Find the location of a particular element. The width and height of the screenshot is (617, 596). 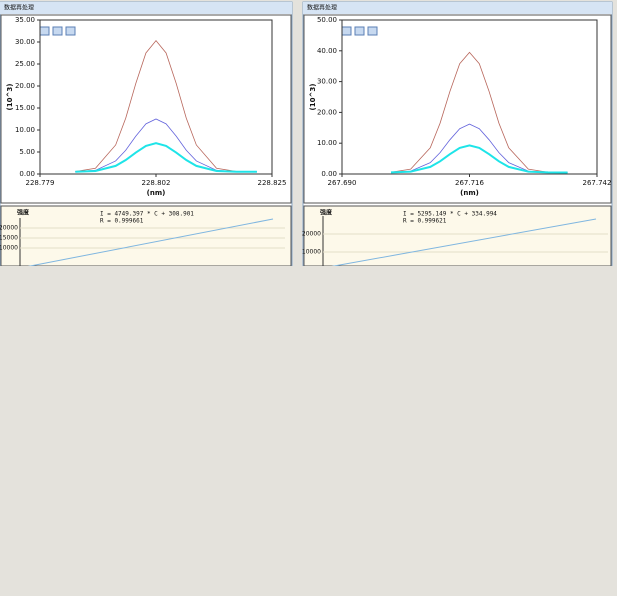

y-tick-label: 40.00 is located at coordinates (327, 51).